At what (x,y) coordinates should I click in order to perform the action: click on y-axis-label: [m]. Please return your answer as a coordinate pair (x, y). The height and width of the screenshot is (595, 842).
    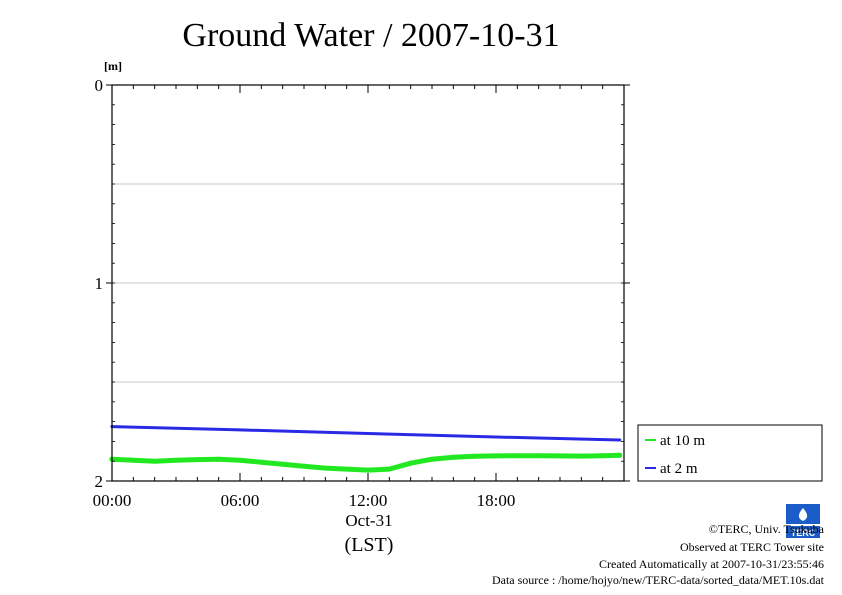
    Looking at the image, I should click on (113, 66).